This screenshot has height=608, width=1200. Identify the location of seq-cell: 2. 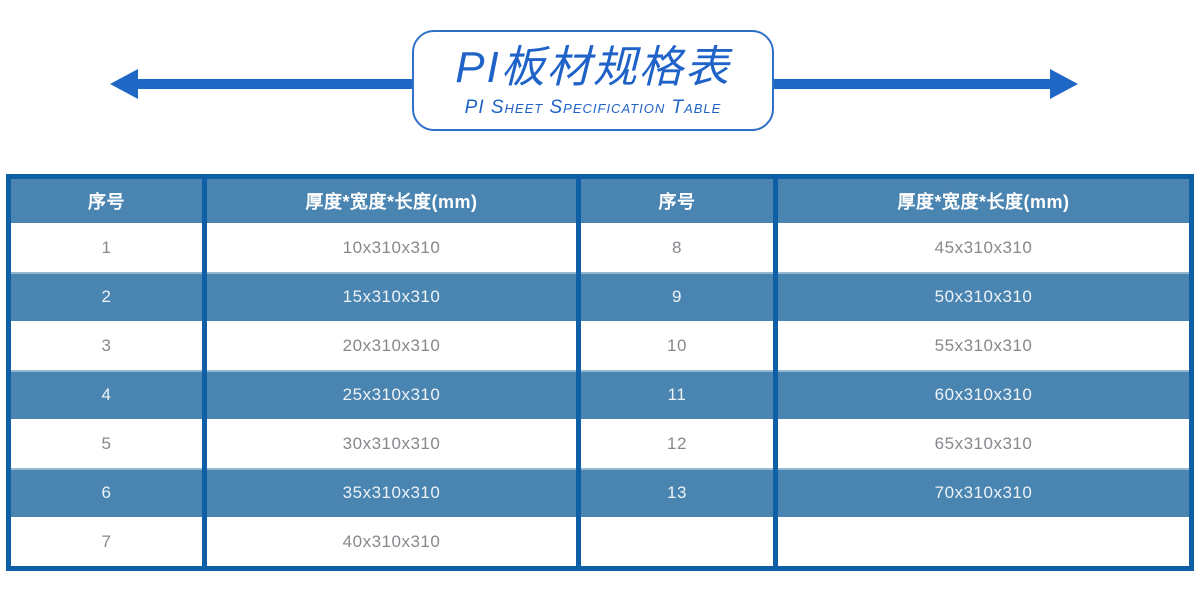
(106, 296).